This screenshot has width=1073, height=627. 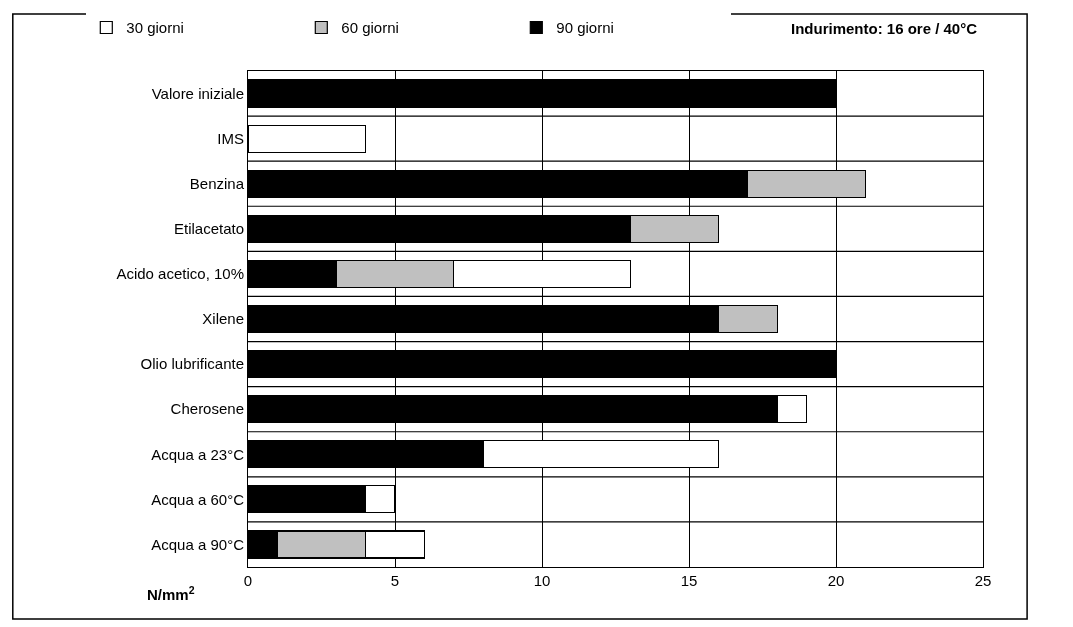 What do you see at coordinates (395, 580) in the screenshot?
I see `x-tick-label: 5` at bounding box center [395, 580].